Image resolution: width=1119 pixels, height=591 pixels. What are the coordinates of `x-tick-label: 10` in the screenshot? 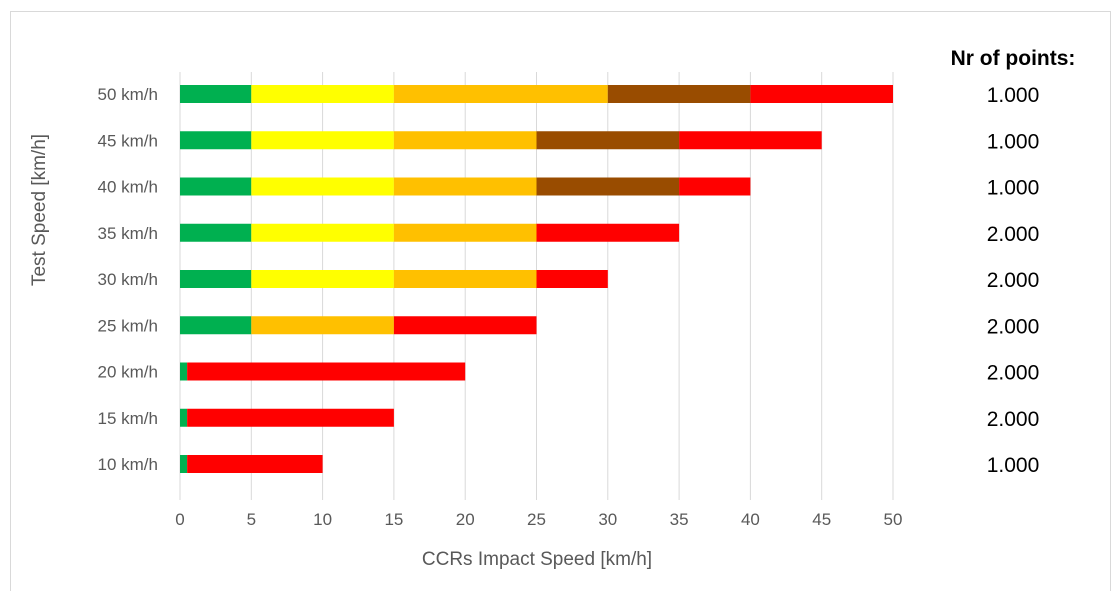 It's located at (322, 519).